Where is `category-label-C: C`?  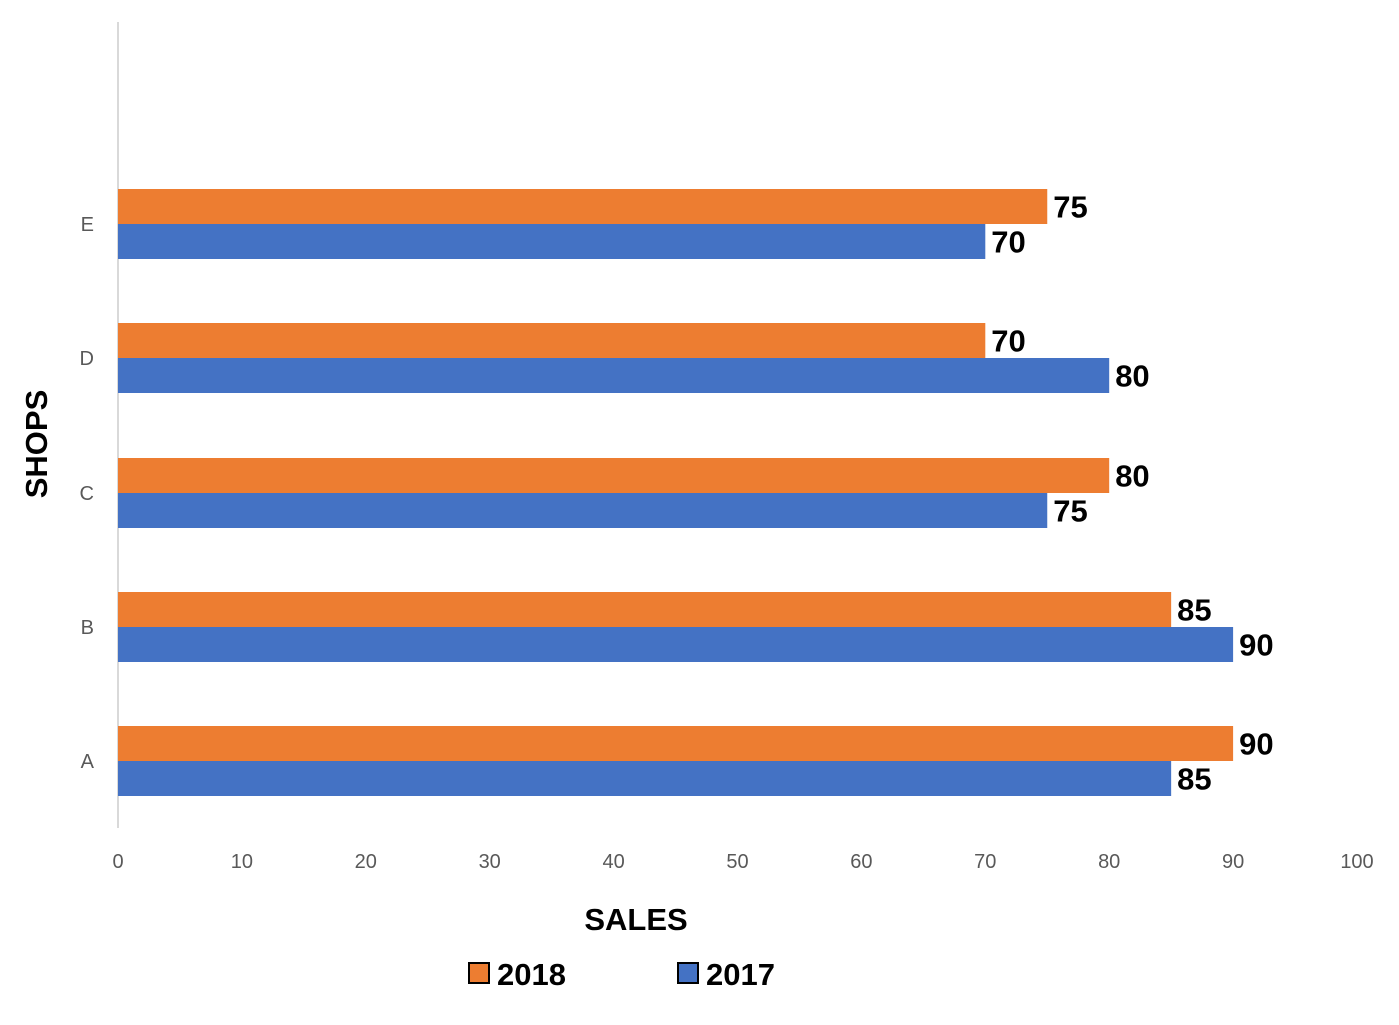
category-label-C: C is located at coordinates (87, 494).